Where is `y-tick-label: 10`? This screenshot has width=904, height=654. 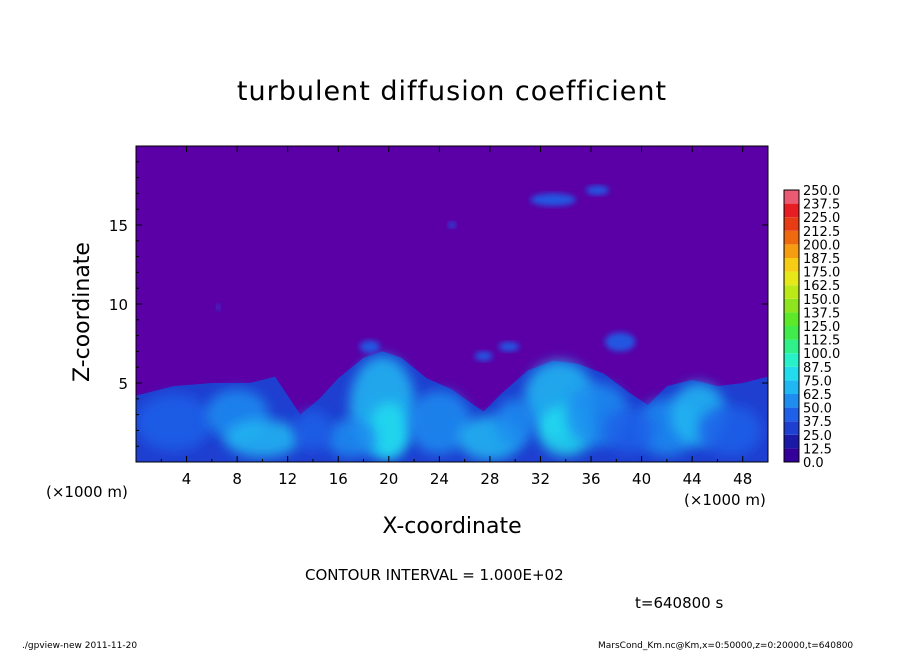
y-tick-label: 10 is located at coordinates (118, 305).